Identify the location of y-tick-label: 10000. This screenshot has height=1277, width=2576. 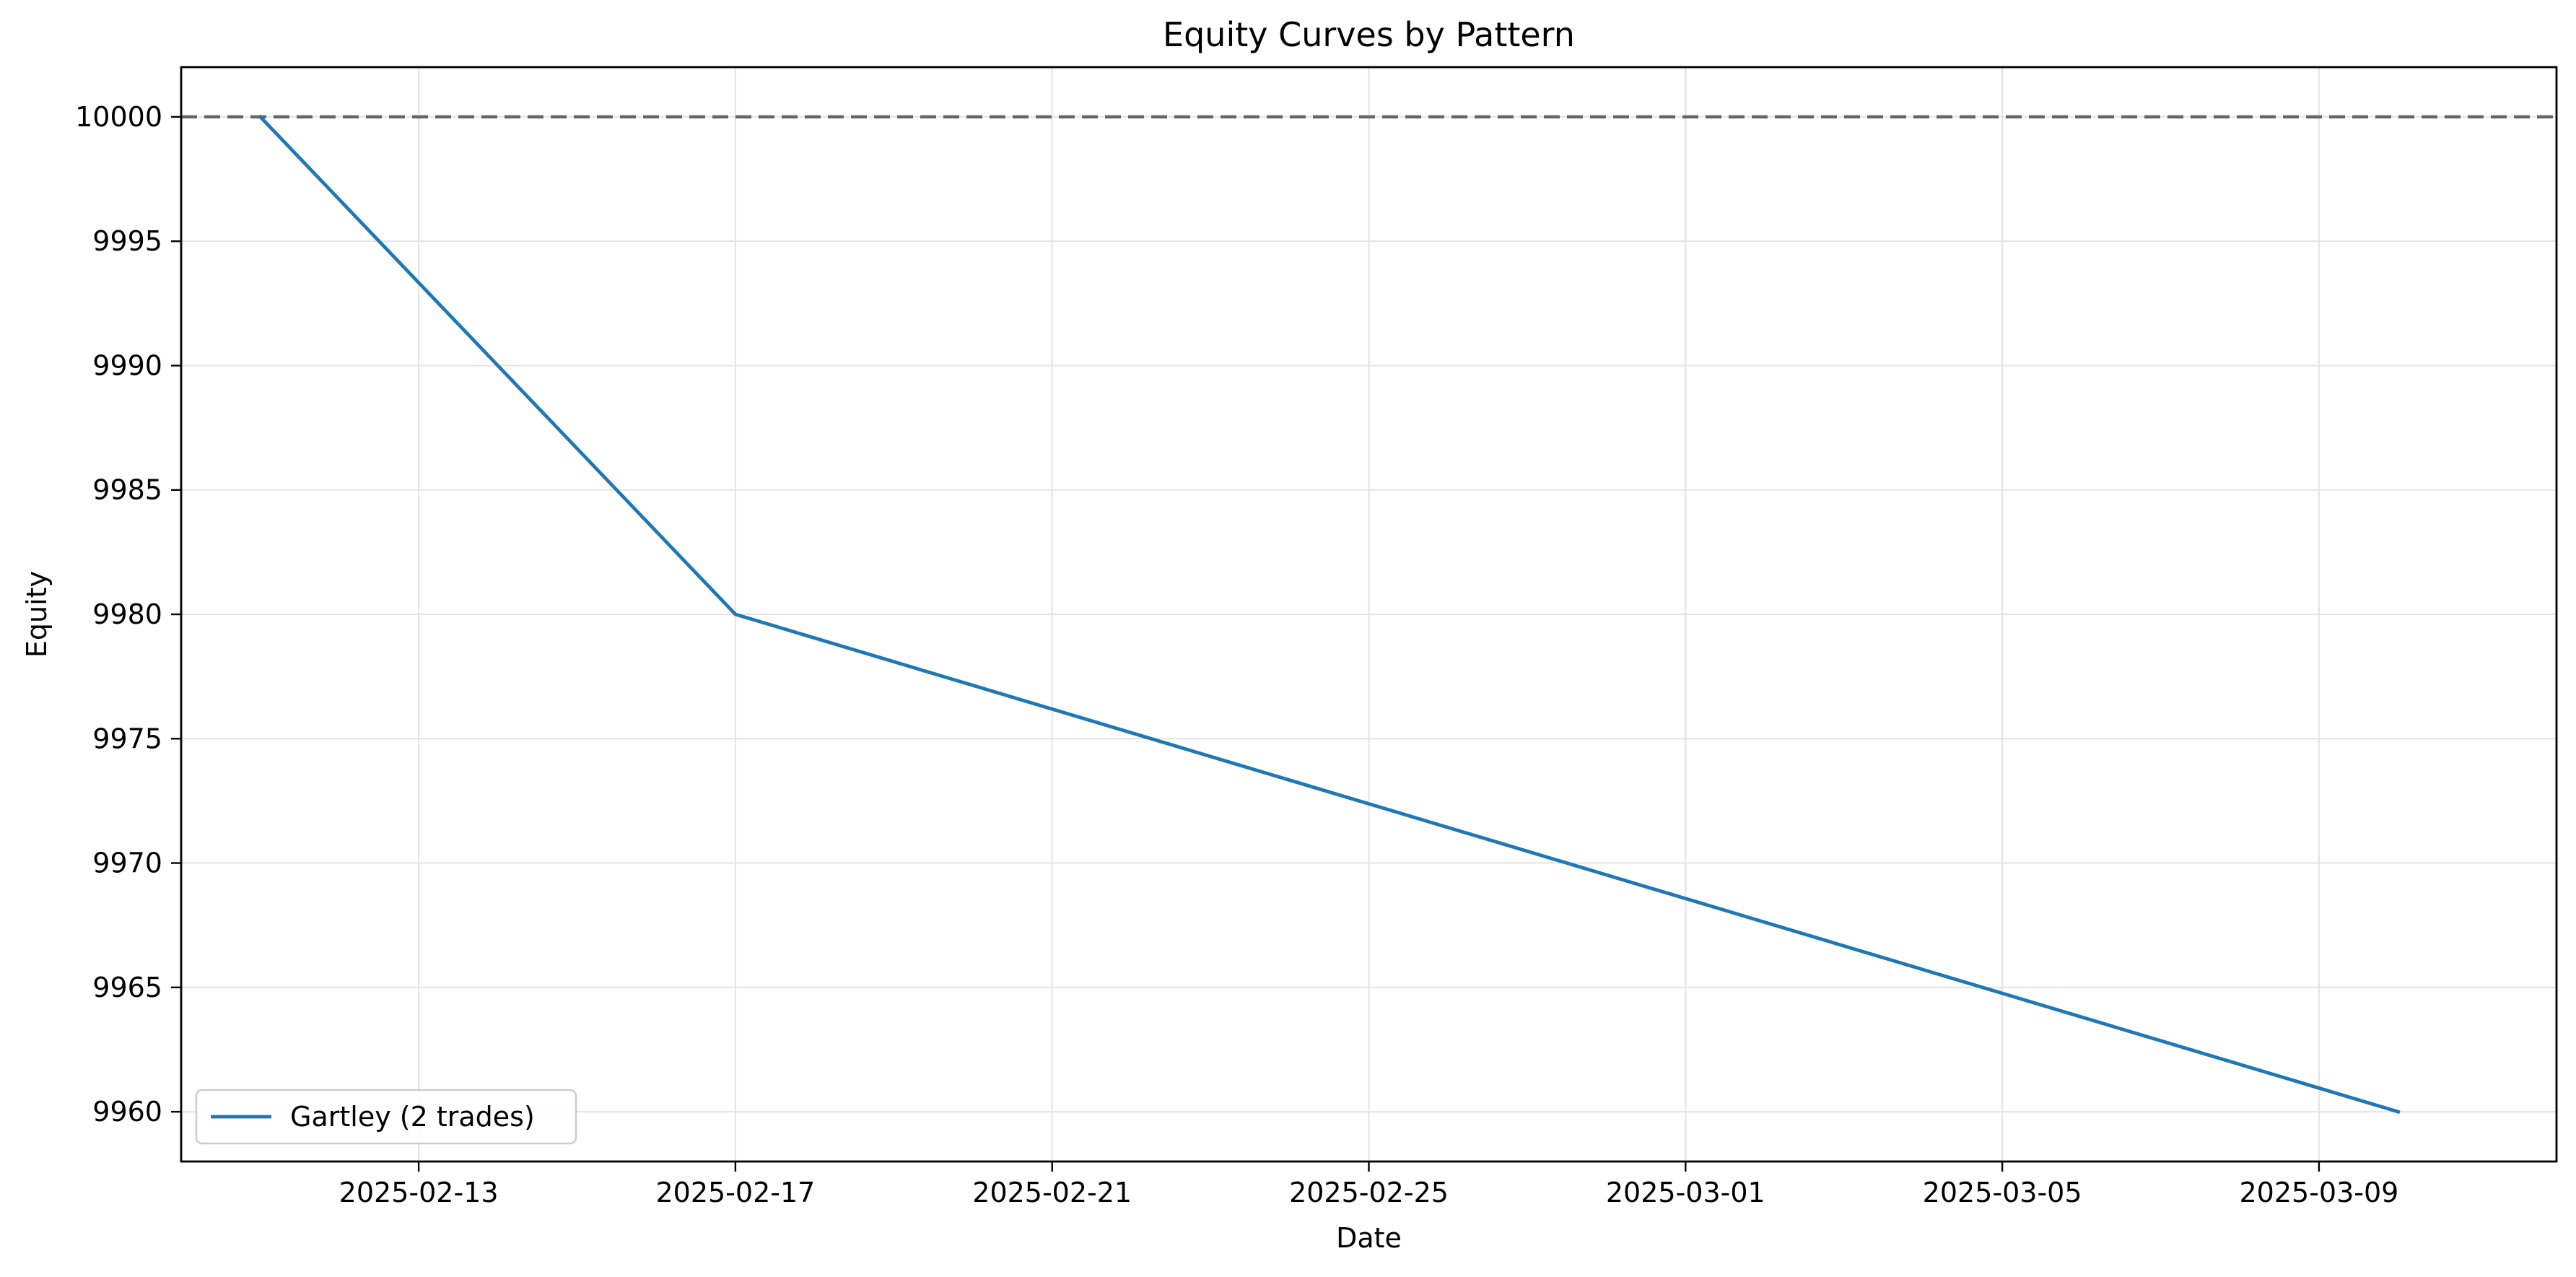
(118, 117).